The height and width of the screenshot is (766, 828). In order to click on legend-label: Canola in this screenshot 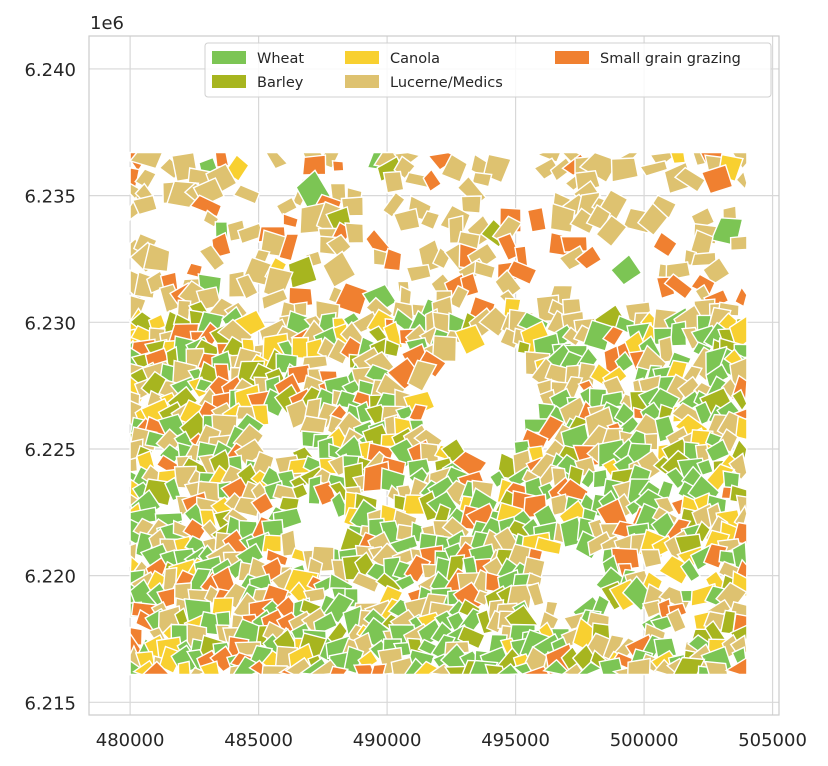, I will do `click(415, 59)`.